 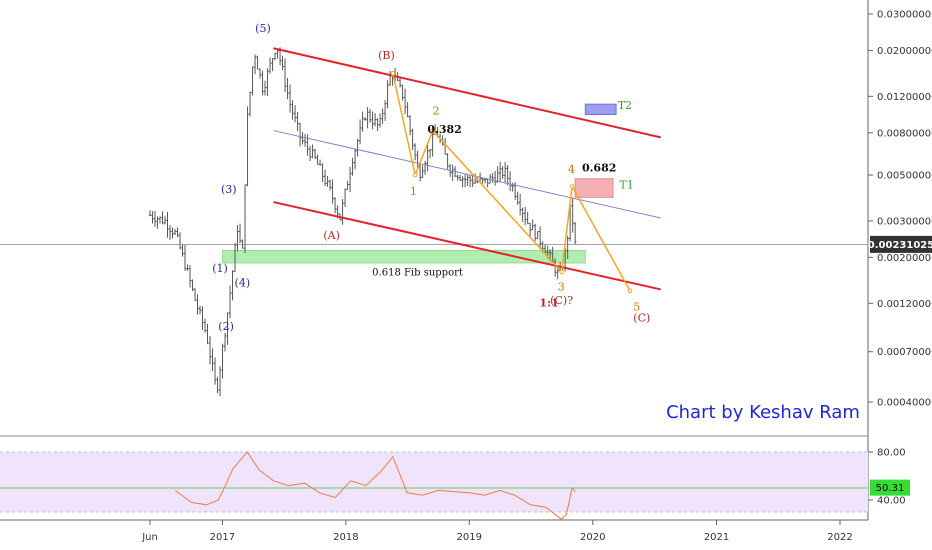 I want to click on label-fib-0382: 0.382, so click(x=444, y=129).